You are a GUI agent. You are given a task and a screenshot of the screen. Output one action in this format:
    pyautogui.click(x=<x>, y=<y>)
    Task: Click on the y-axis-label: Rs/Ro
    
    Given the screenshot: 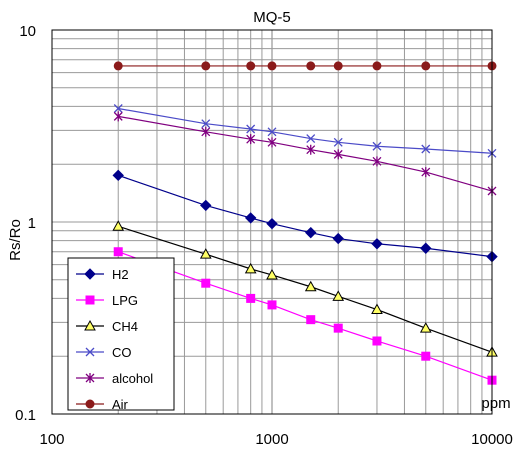 What is the action you would take?
    pyautogui.click(x=15, y=240)
    